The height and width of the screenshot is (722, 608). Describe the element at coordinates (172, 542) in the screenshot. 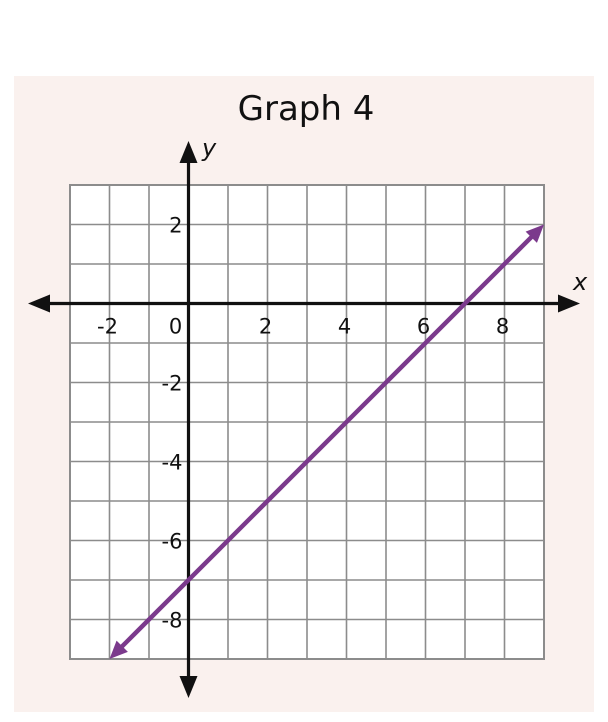

I see `y-tick-label: -6` at that location.